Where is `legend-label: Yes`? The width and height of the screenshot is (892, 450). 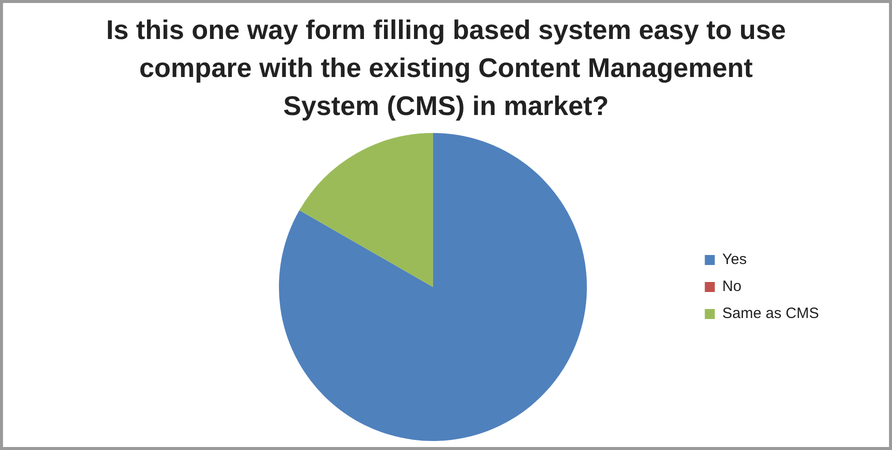
legend-label: Yes is located at coordinates (734, 259).